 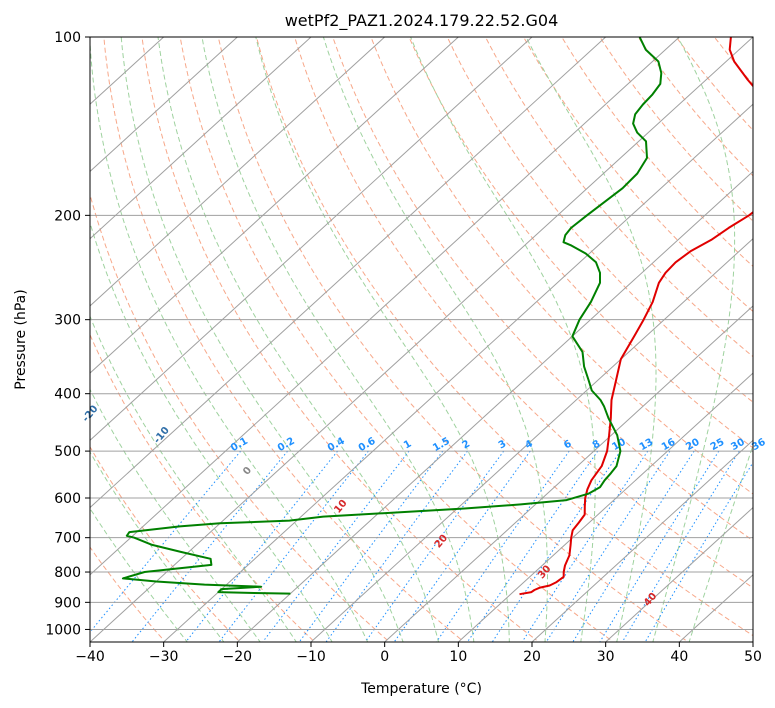 What do you see at coordinates (238, 657) in the screenshot?
I see `x-tick-label: −20` at bounding box center [238, 657].